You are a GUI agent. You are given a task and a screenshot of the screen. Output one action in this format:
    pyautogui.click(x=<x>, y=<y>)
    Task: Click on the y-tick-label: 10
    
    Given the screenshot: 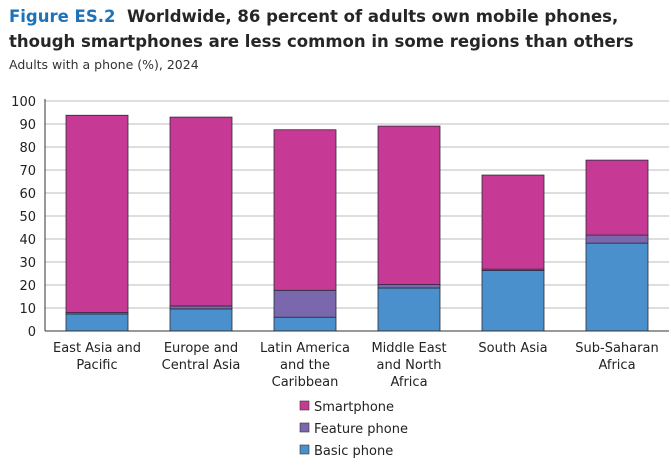 What is the action you would take?
    pyautogui.click(x=27, y=309)
    